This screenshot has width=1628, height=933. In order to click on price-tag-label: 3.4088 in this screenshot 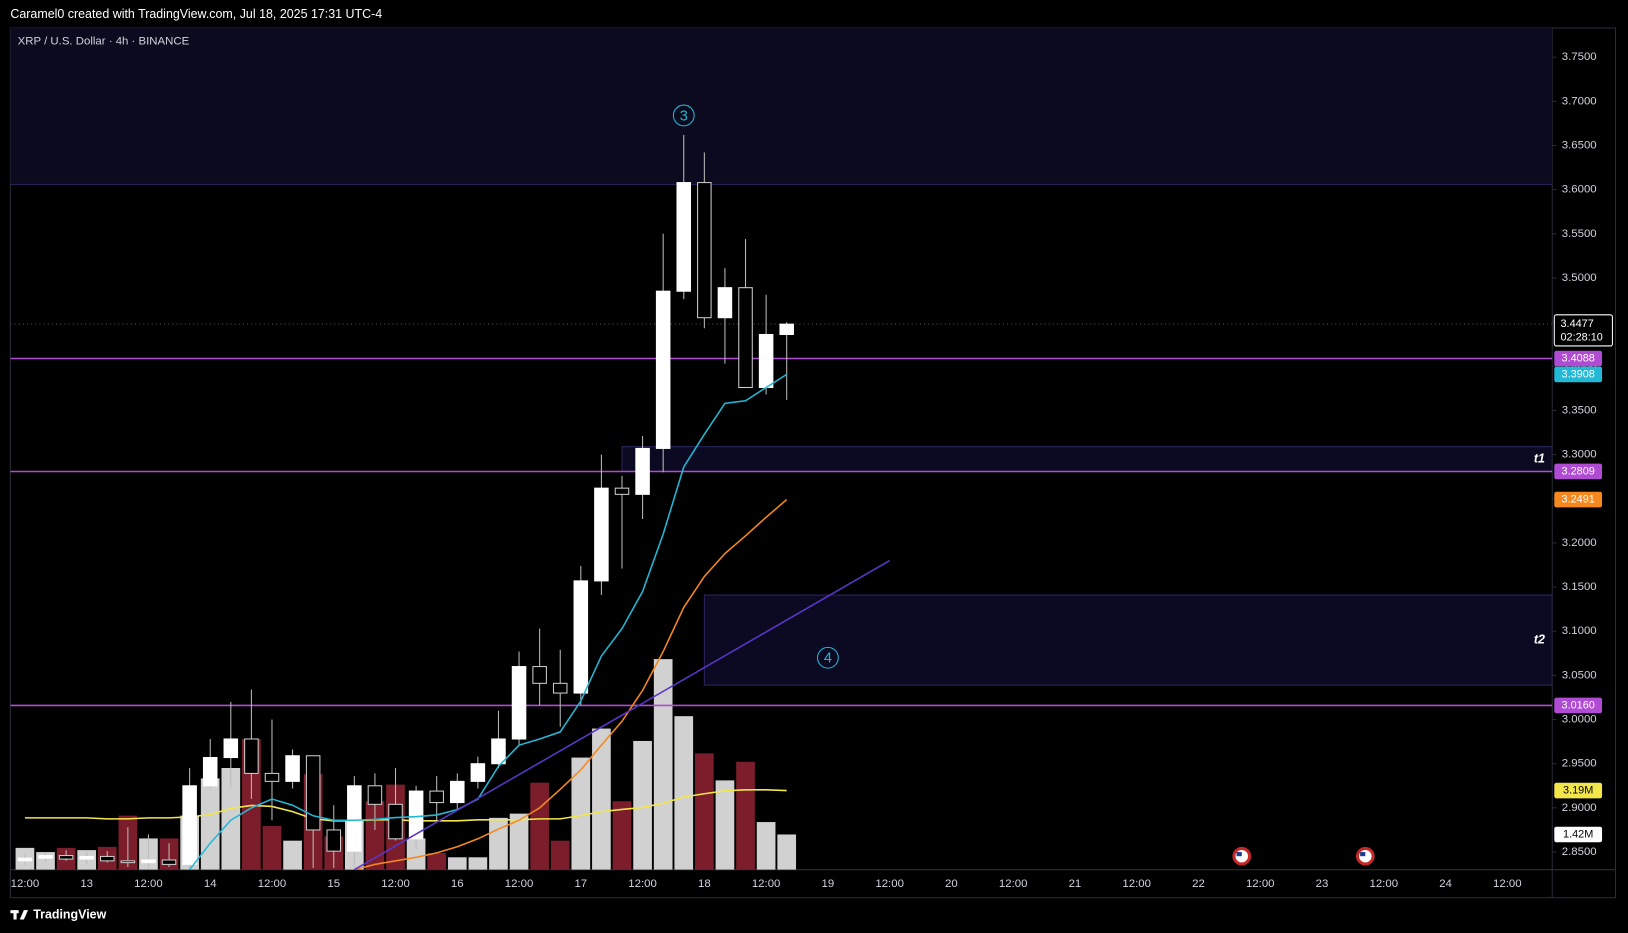, I will do `click(1578, 358)`.